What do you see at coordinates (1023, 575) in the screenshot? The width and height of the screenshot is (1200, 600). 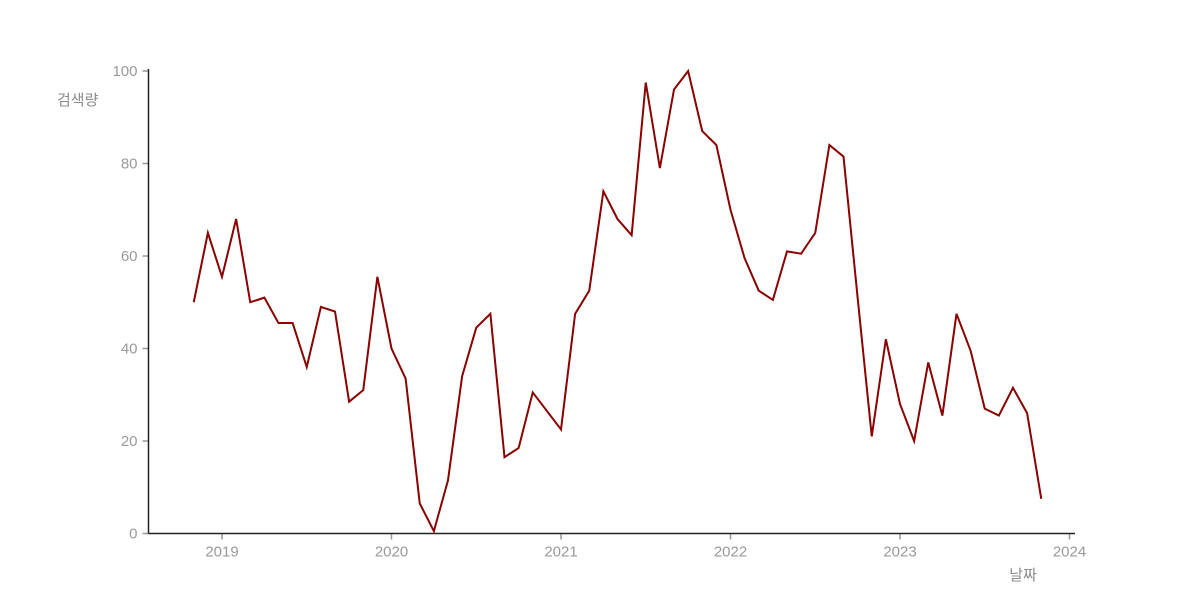 I see `x-axis-title: 날짜` at bounding box center [1023, 575].